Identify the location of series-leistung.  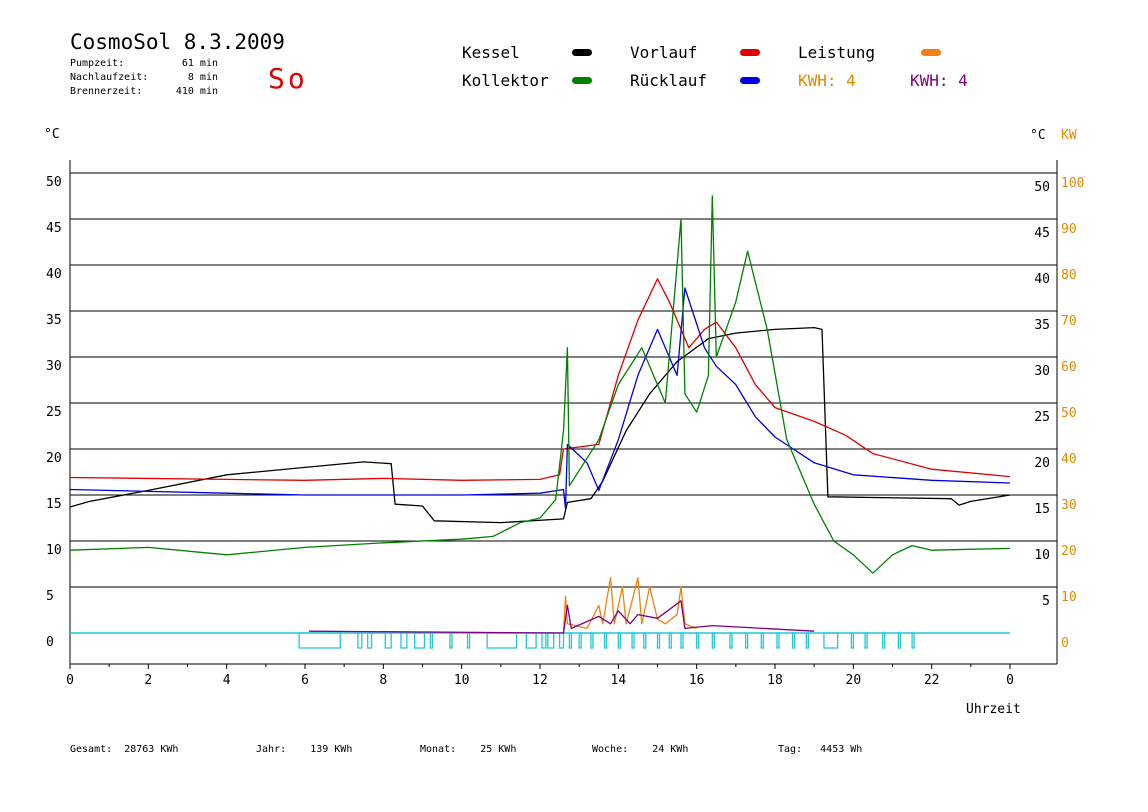
(629, 605).